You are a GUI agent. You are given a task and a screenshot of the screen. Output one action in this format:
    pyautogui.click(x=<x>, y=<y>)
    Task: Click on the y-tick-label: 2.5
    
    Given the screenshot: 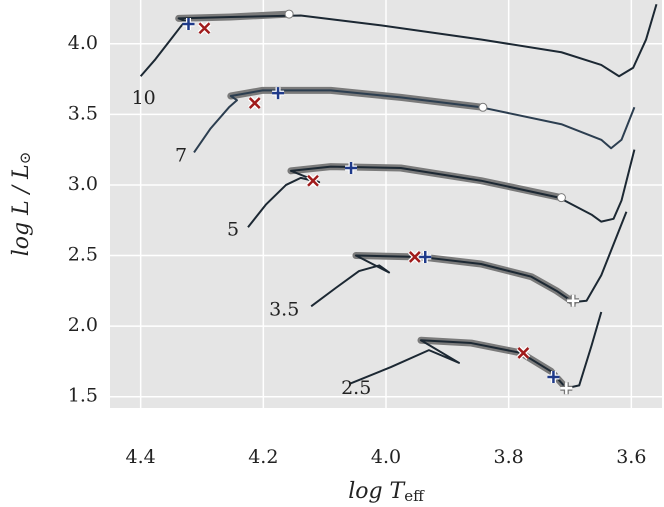 What is the action you would take?
    pyautogui.click(x=83, y=255)
    